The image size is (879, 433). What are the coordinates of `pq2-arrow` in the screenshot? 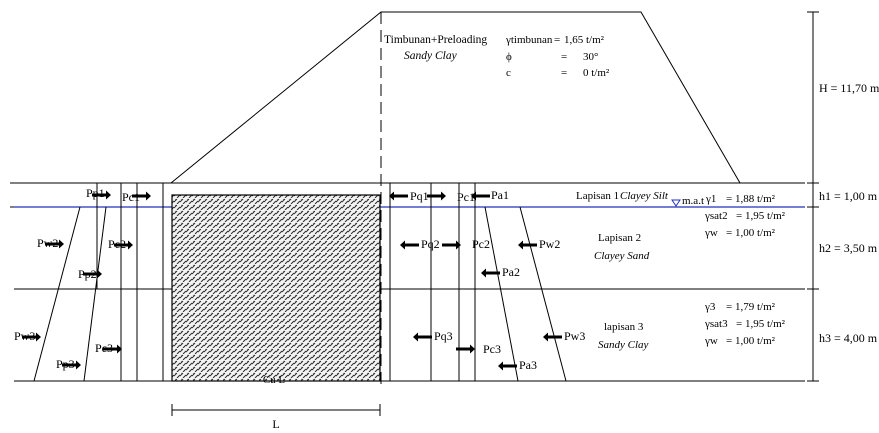 It's located at (409, 245).